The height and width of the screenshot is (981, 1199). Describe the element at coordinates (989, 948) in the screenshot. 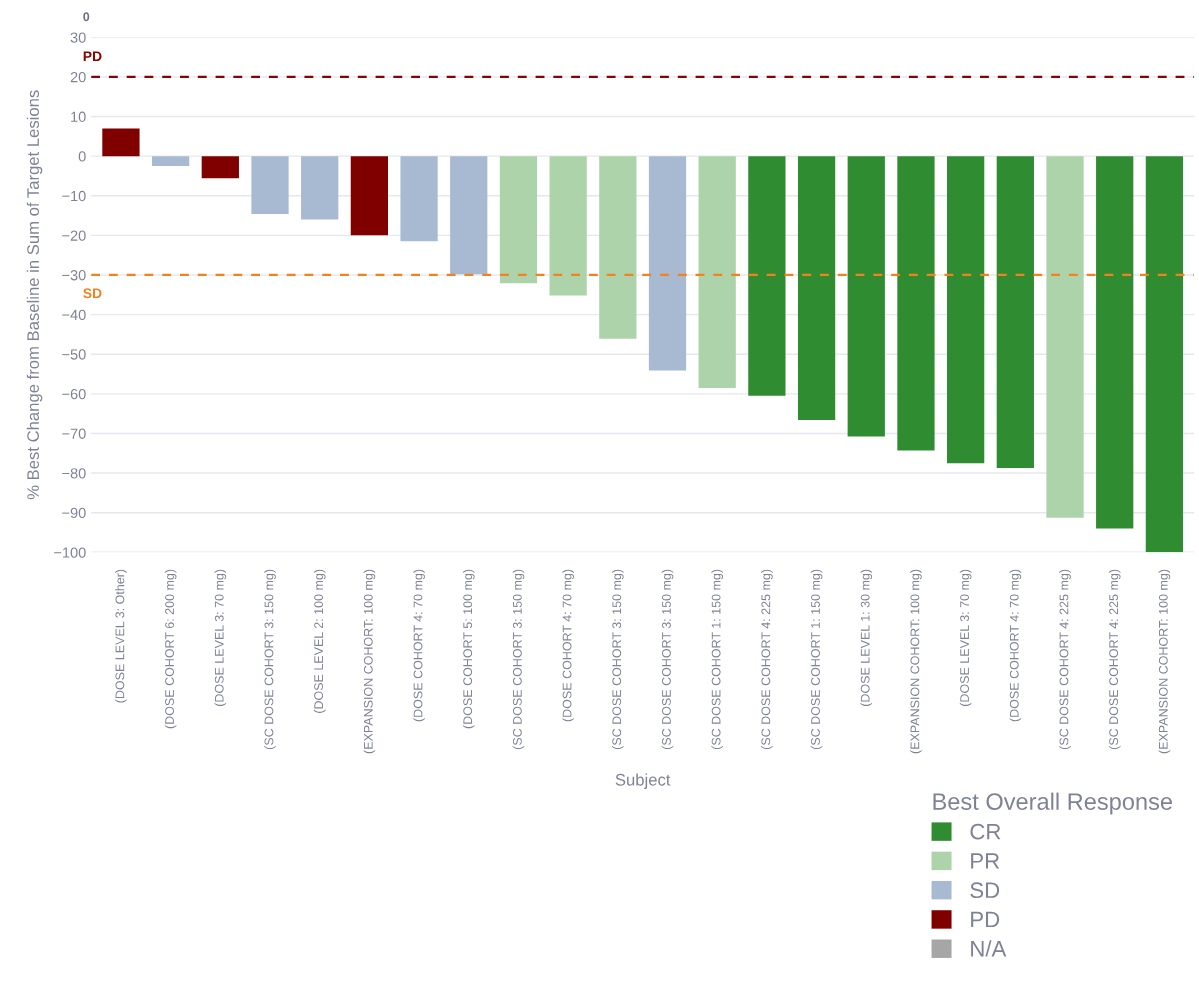

I see `legend-label: N/A` at that location.